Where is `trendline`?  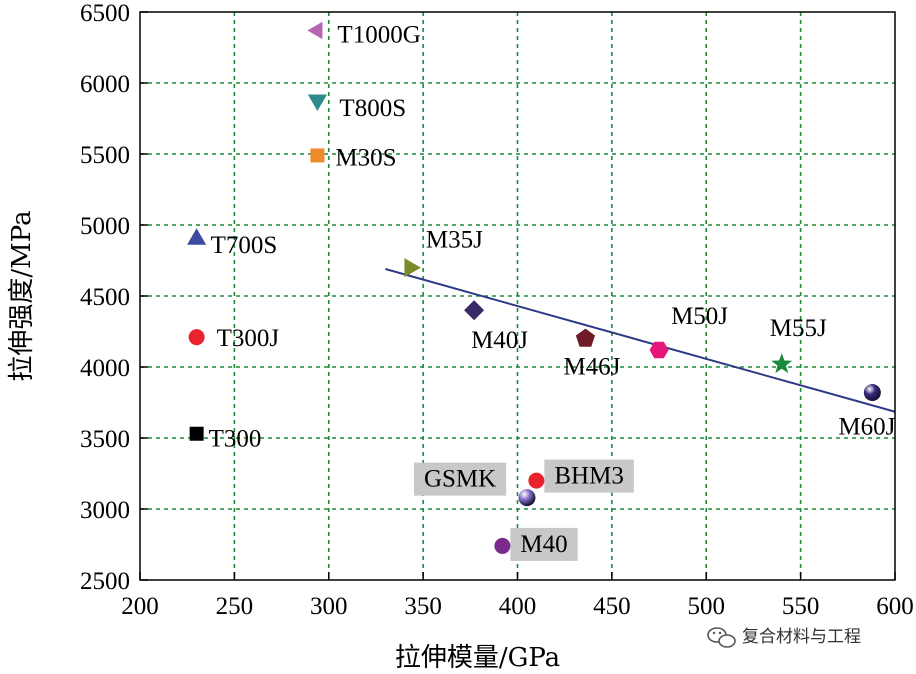 trendline is located at coordinates (640, 340).